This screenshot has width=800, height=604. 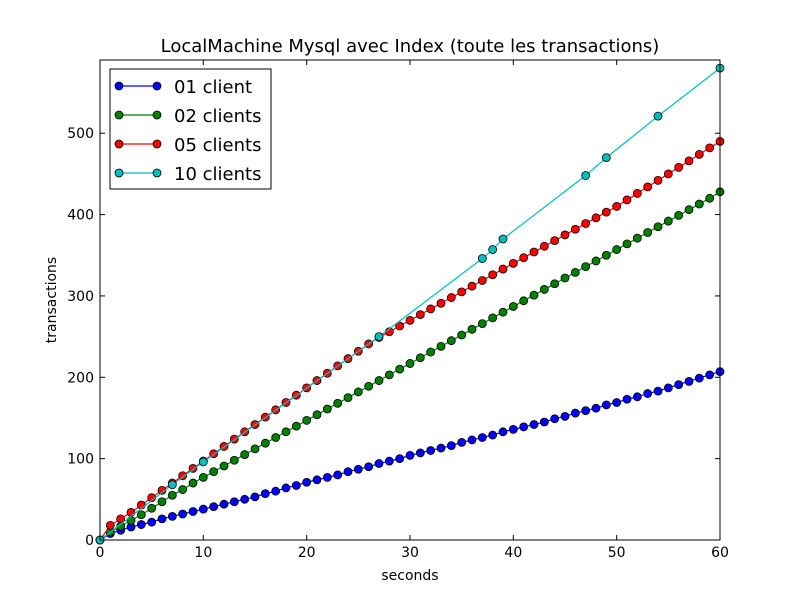 I want to click on x-axis-label: seconds, so click(x=409, y=576).